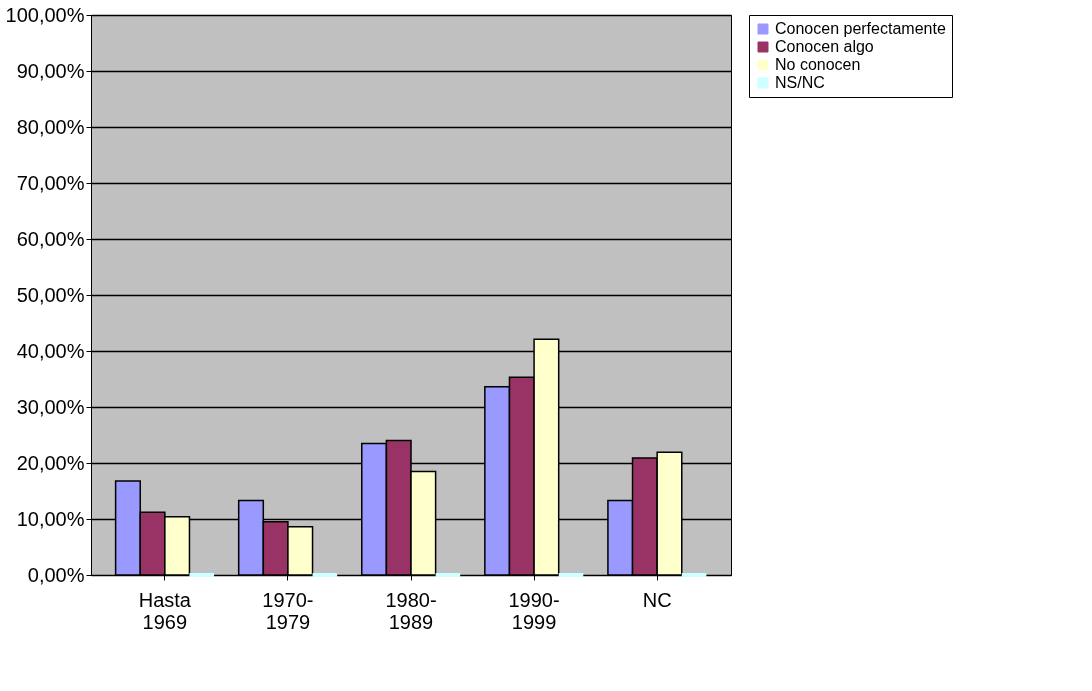  I want to click on legend-label: No conocen, so click(818, 64).